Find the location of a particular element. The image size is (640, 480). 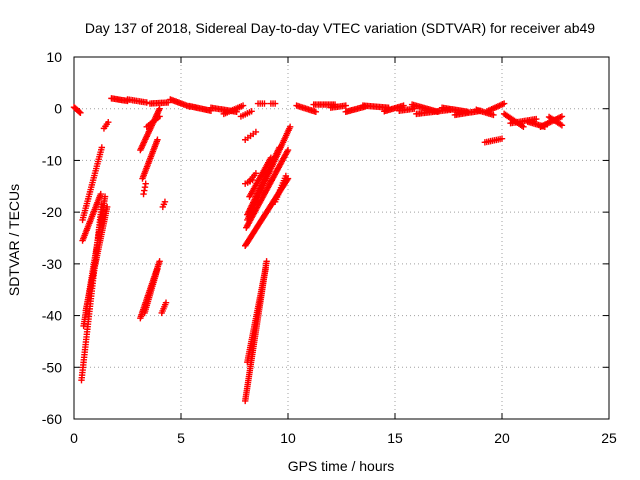

y-tick-label: -50 is located at coordinates (52, 367).